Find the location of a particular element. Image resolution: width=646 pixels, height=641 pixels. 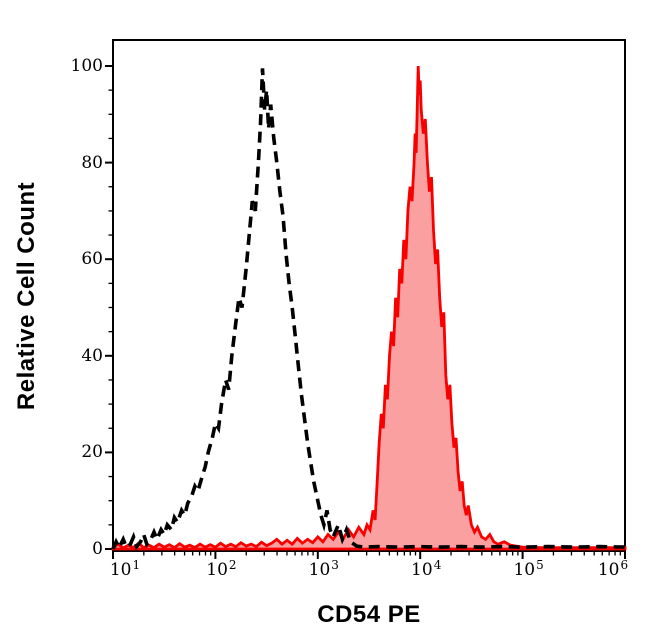

x-tick-label: 102 is located at coordinates (221, 569).